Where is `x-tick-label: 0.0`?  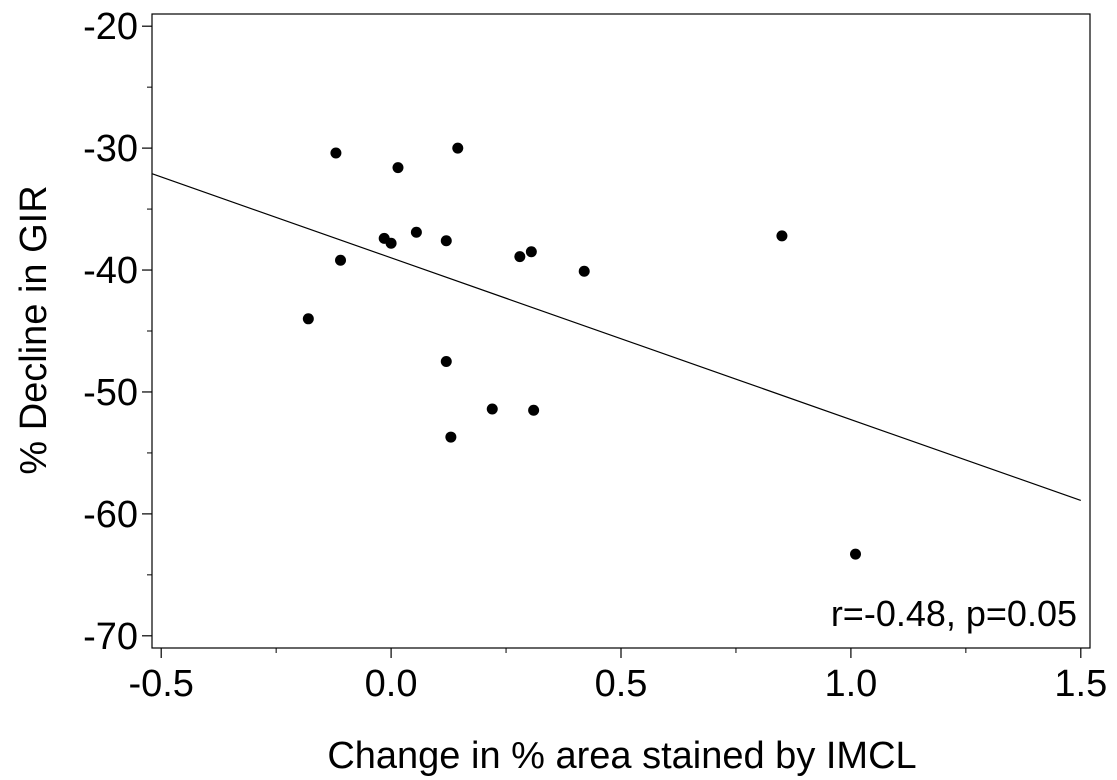
x-tick-label: 0.0 is located at coordinates (391, 684).